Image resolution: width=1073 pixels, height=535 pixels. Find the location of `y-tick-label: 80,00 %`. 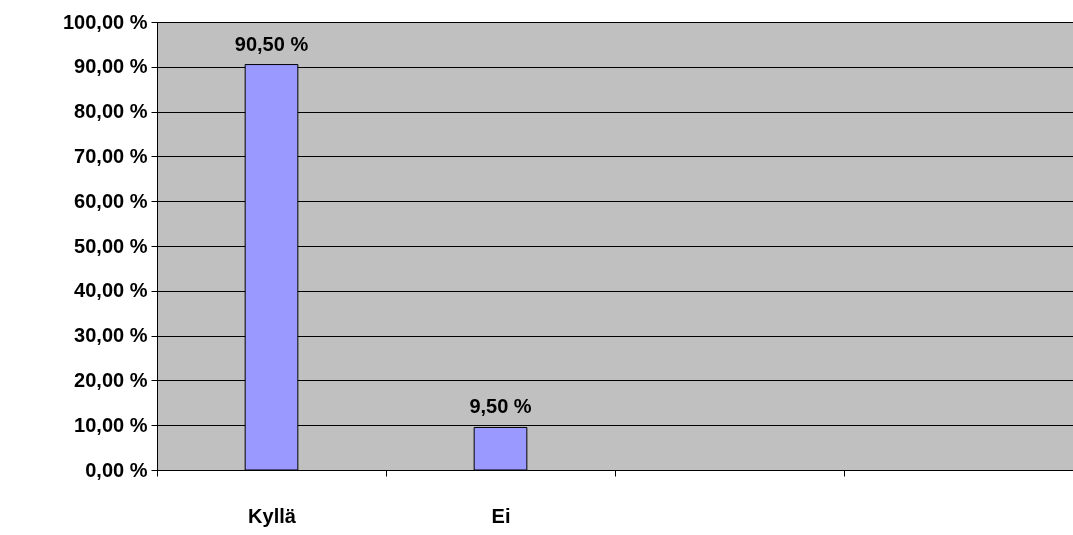

y-tick-label: 80,00 % is located at coordinates (111, 111).